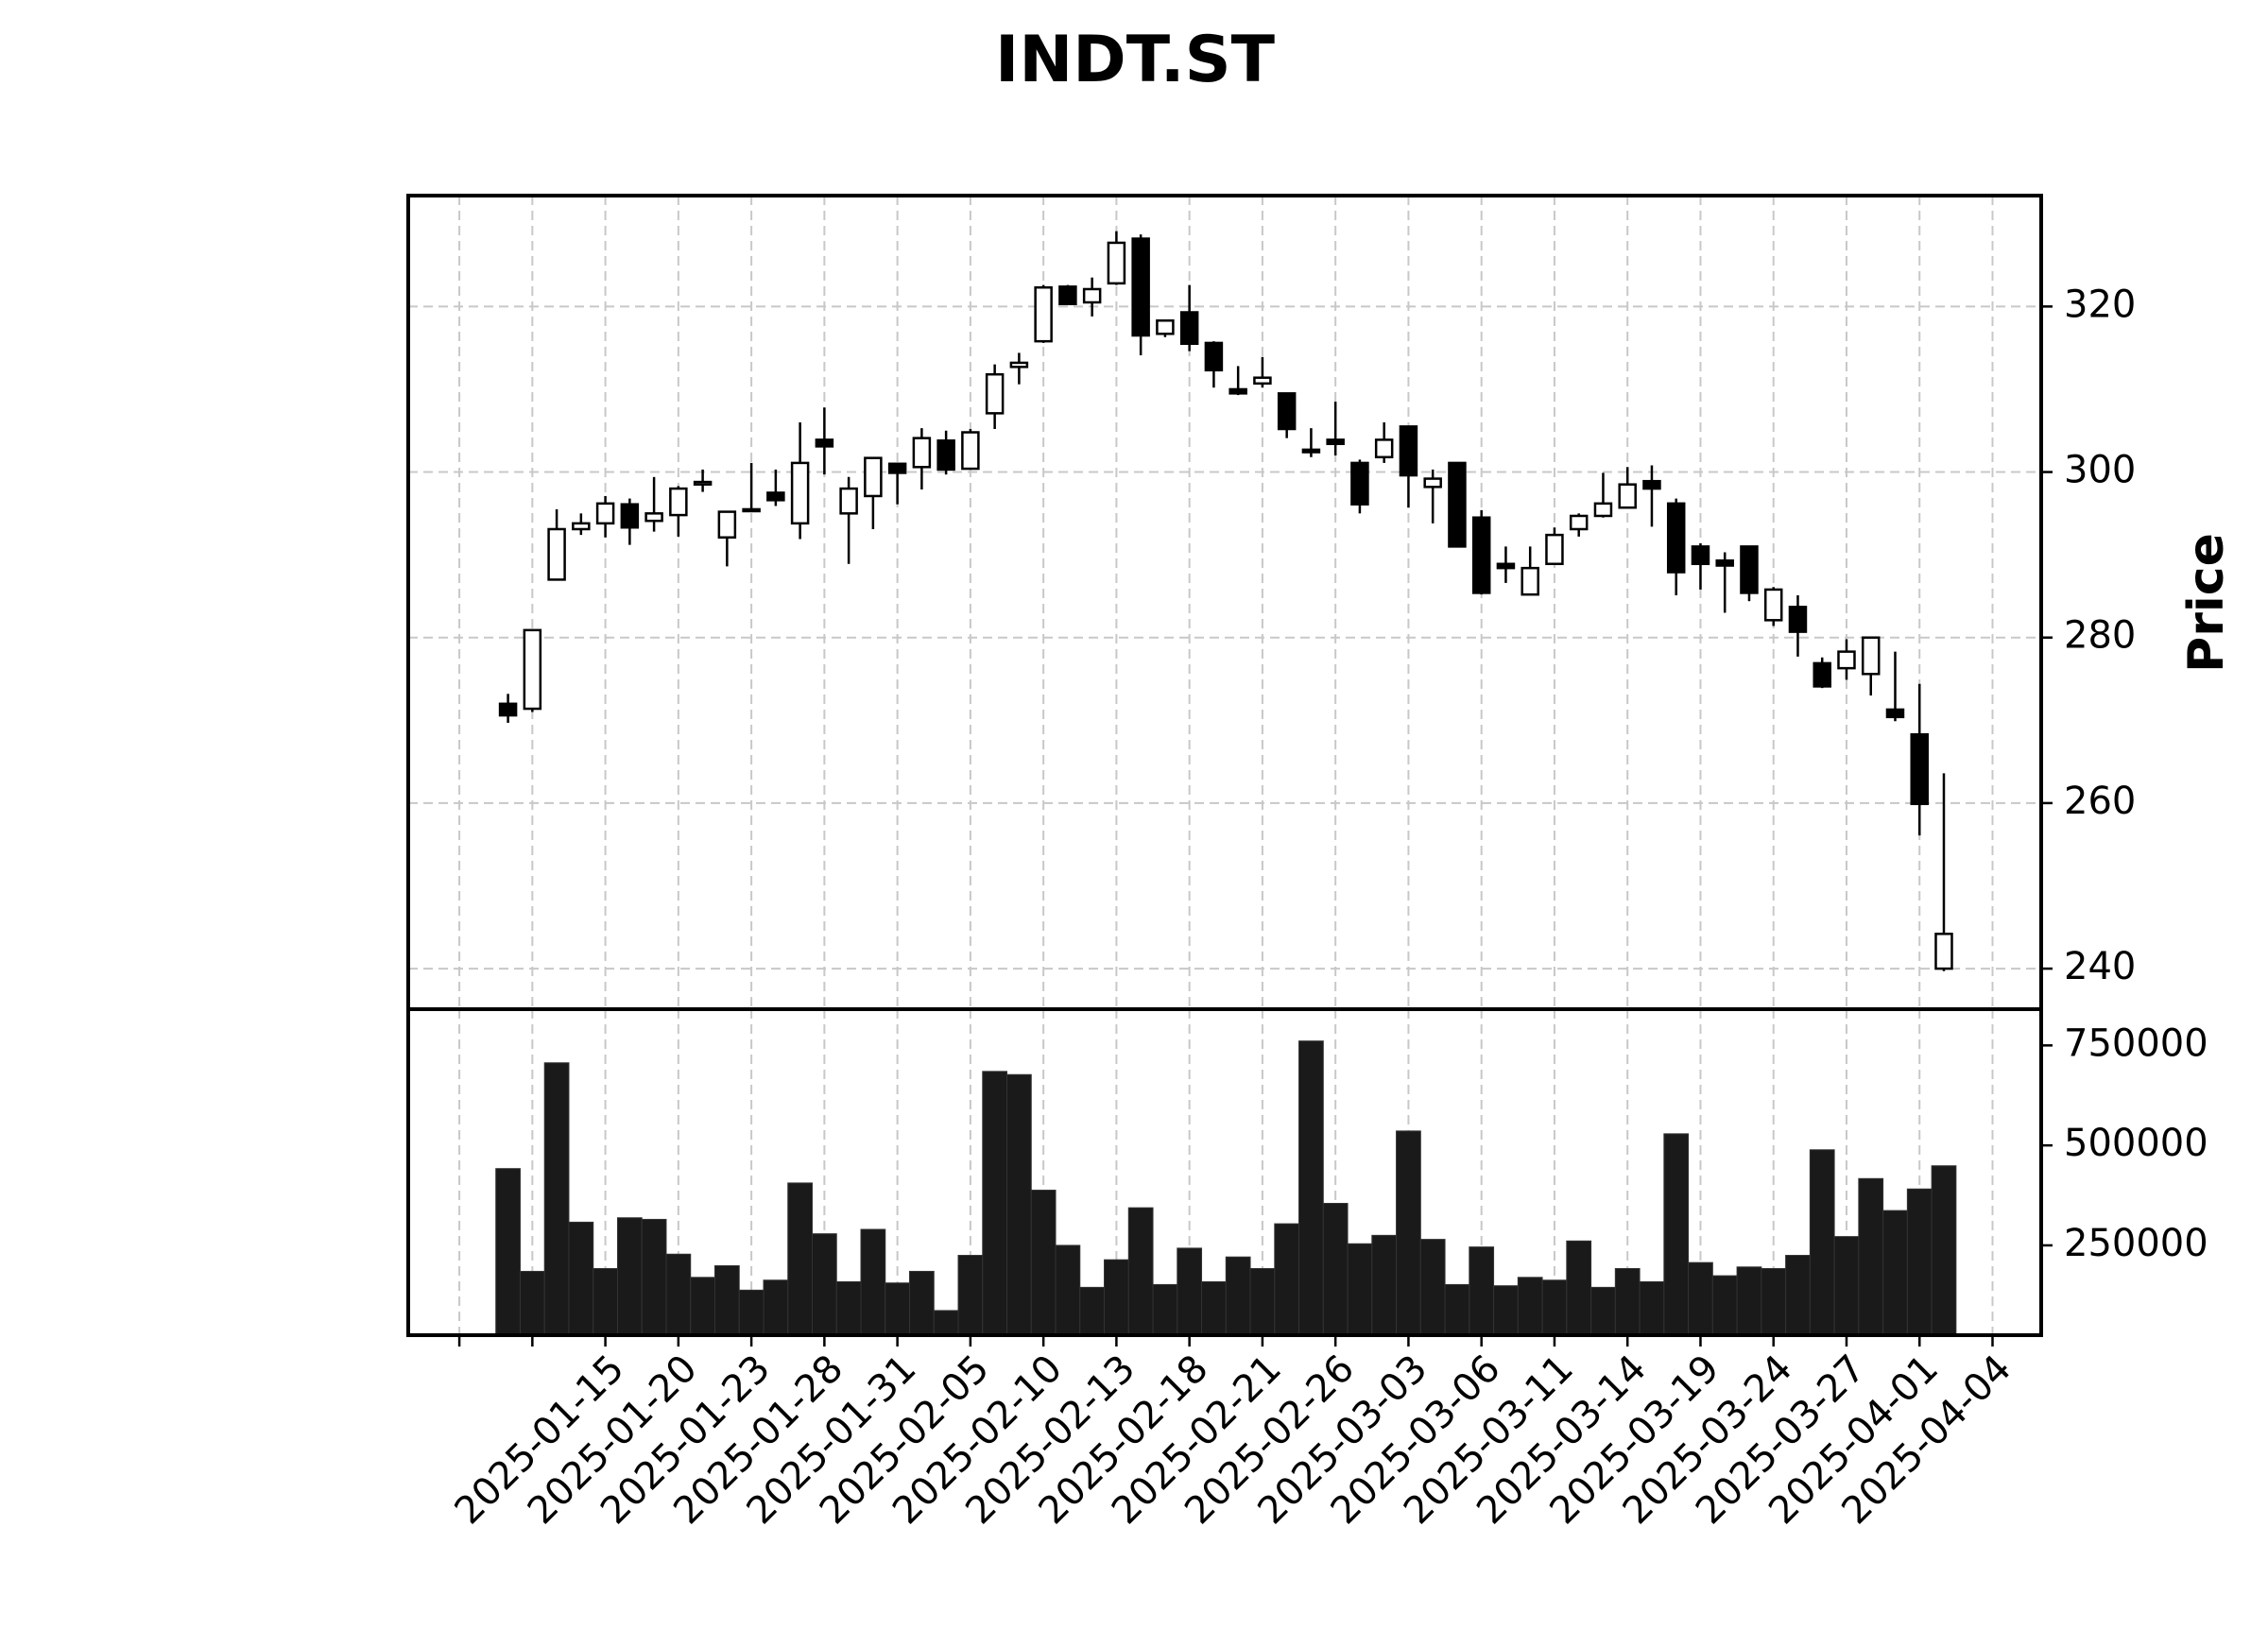  What do you see at coordinates (2136, 1244) in the screenshot?
I see `y-tick-label: 250000` at bounding box center [2136, 1244].